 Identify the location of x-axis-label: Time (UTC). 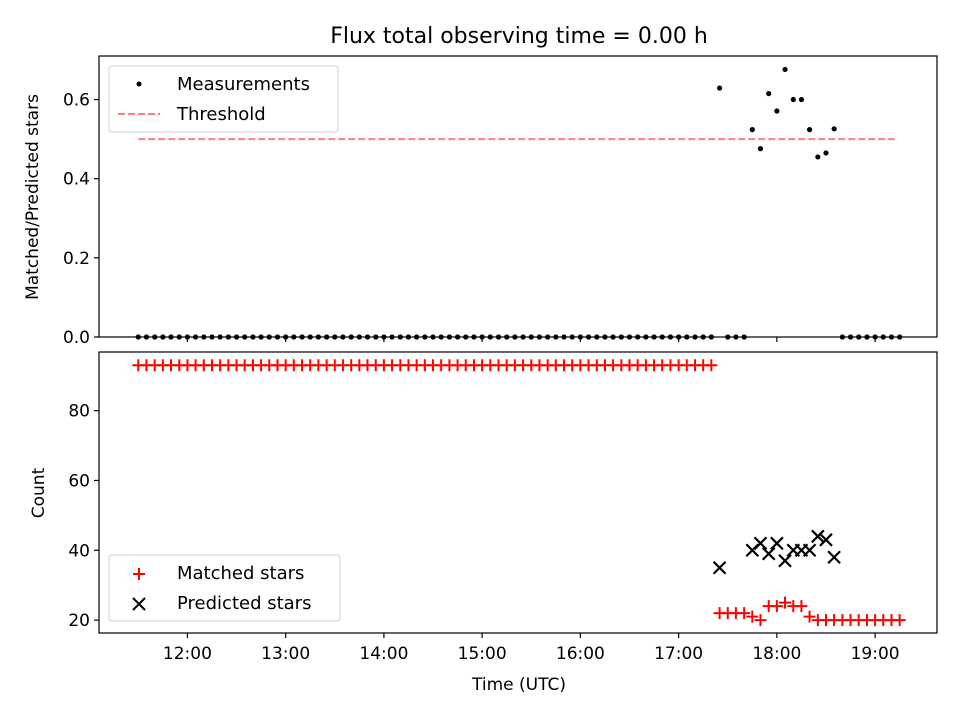
(518, 685).